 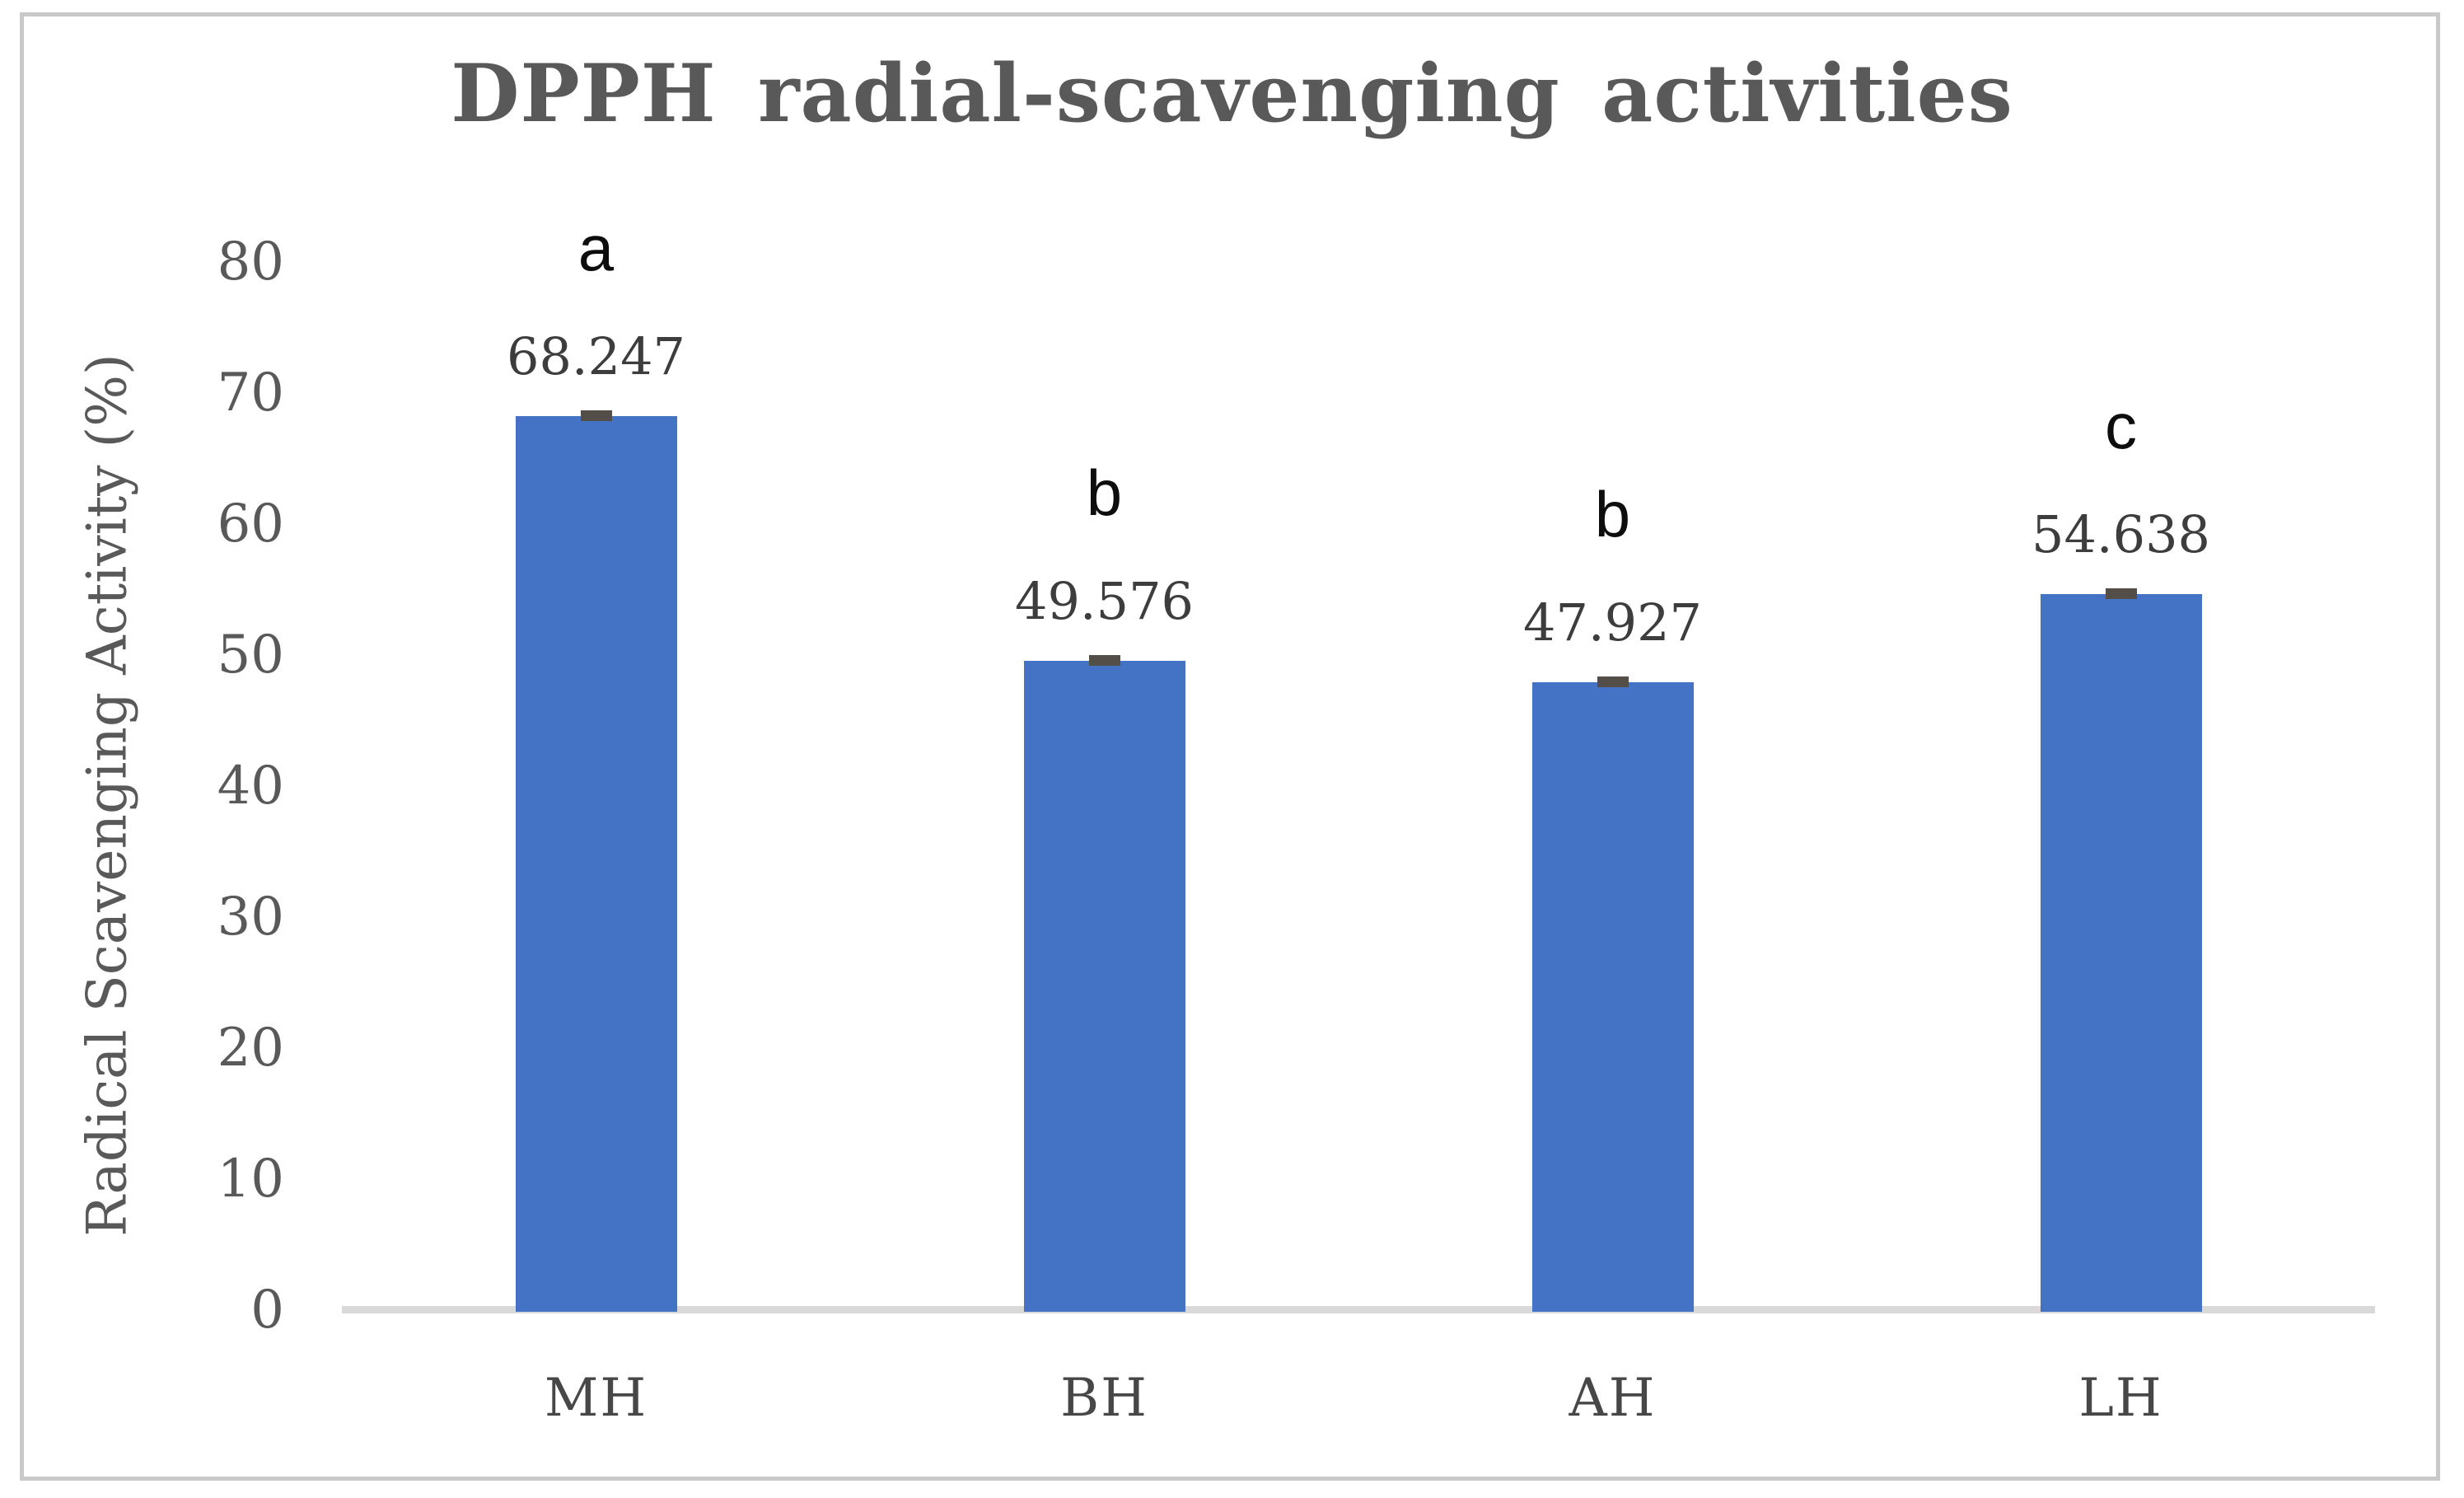 What do you see at coordinates (596, 355) in the screenshot?
I see `bar-value-label: 68.247` at bounding box center [596, 355].